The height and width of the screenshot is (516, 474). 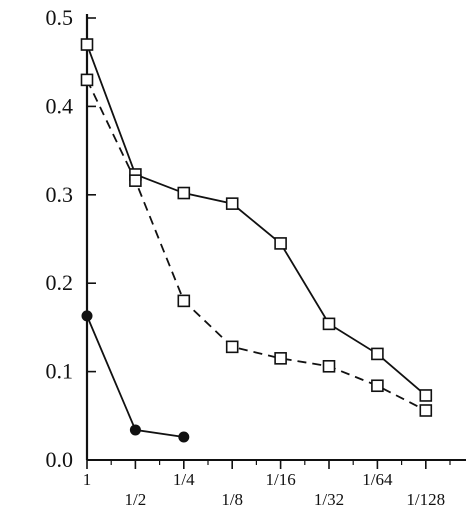 What do you see at coordinates (232, 499) in the screenshot?
I see `x-tick-label: 1/8` at bounding box center [232, 499].